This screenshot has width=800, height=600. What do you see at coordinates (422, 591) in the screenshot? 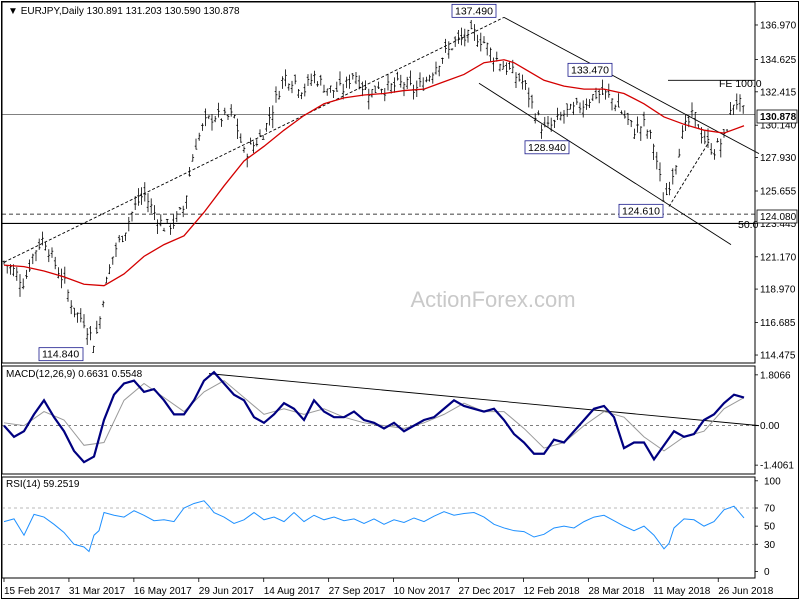
I see `x-tick-label: 10 Nov 2017` at bounding box center [422, 591].